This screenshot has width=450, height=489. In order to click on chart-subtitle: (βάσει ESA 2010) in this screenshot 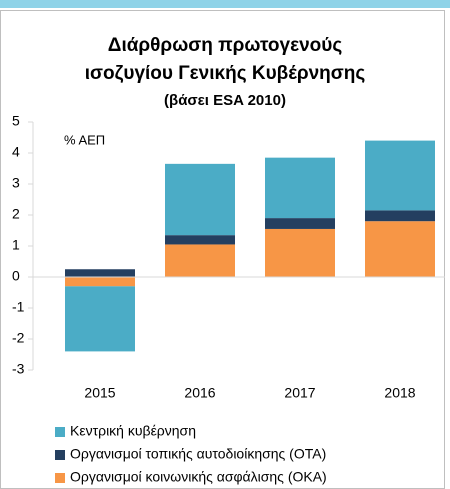, I will do `click(225, 100)`.